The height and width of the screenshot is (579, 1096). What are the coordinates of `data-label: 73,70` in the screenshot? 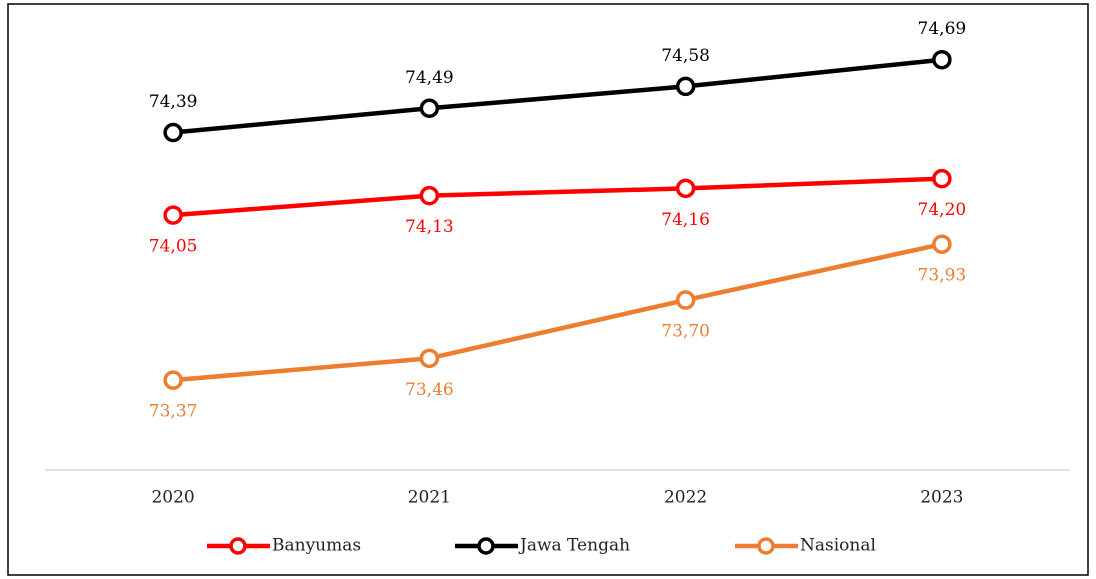 It's located at (685, 332).